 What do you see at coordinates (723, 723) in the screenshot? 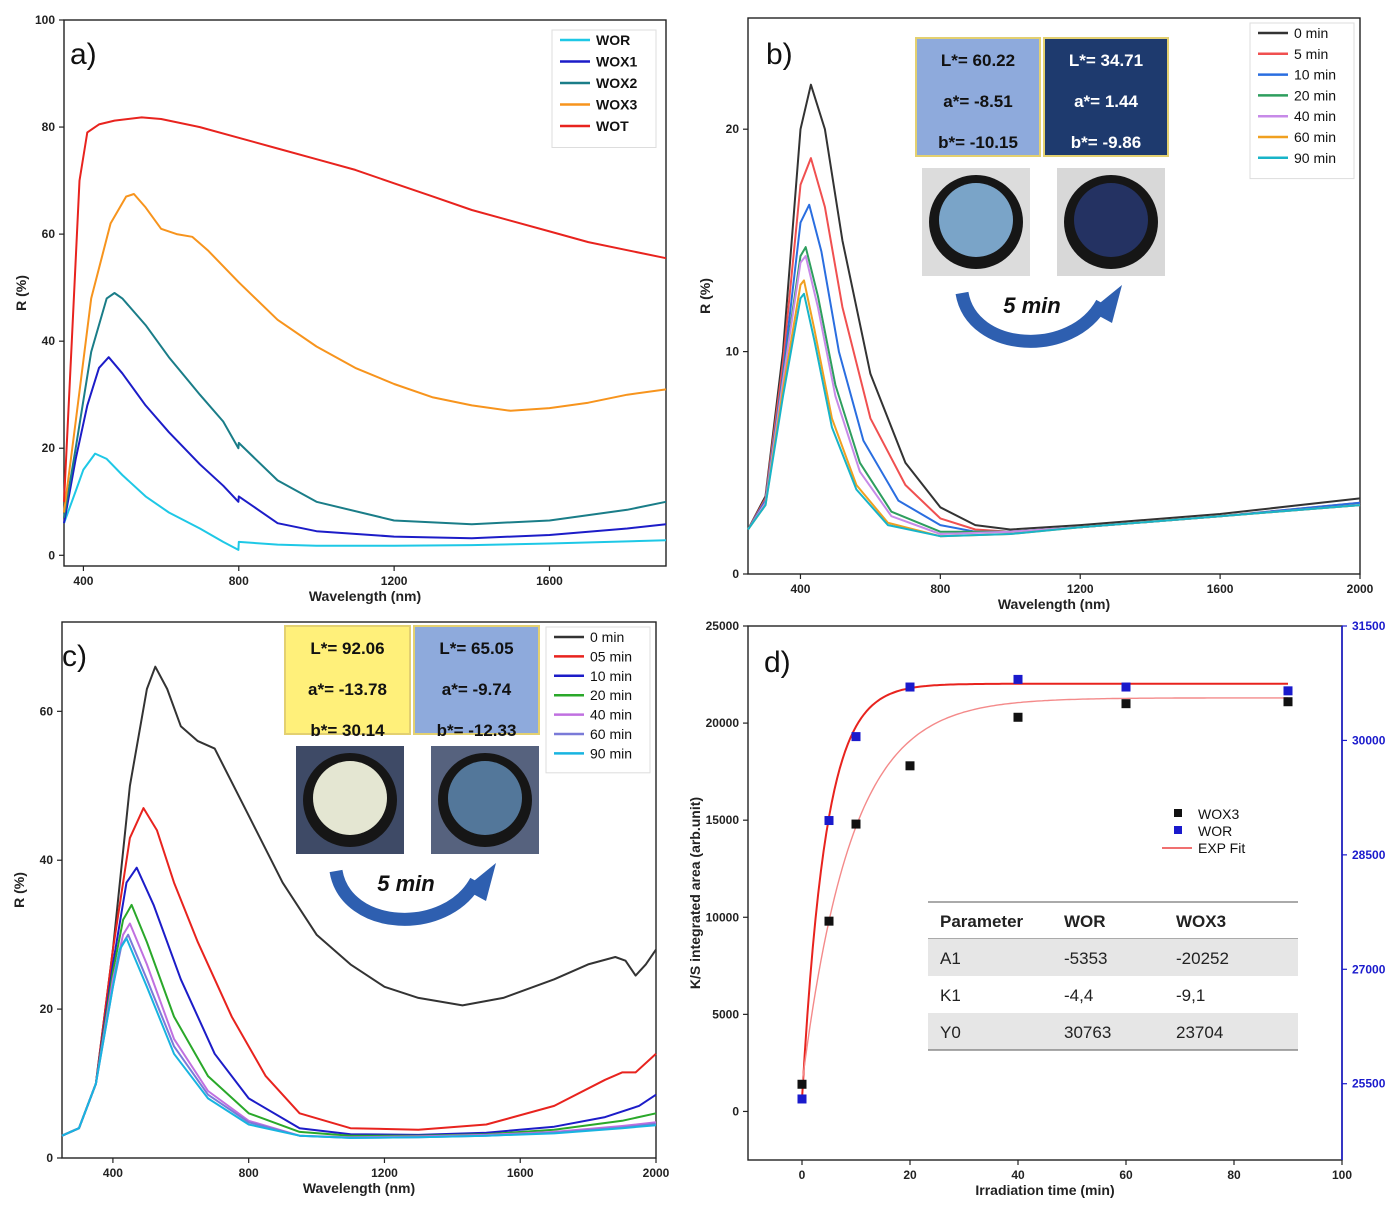
I see `y-tick-label: 20000` at bounding box center [723, 723].